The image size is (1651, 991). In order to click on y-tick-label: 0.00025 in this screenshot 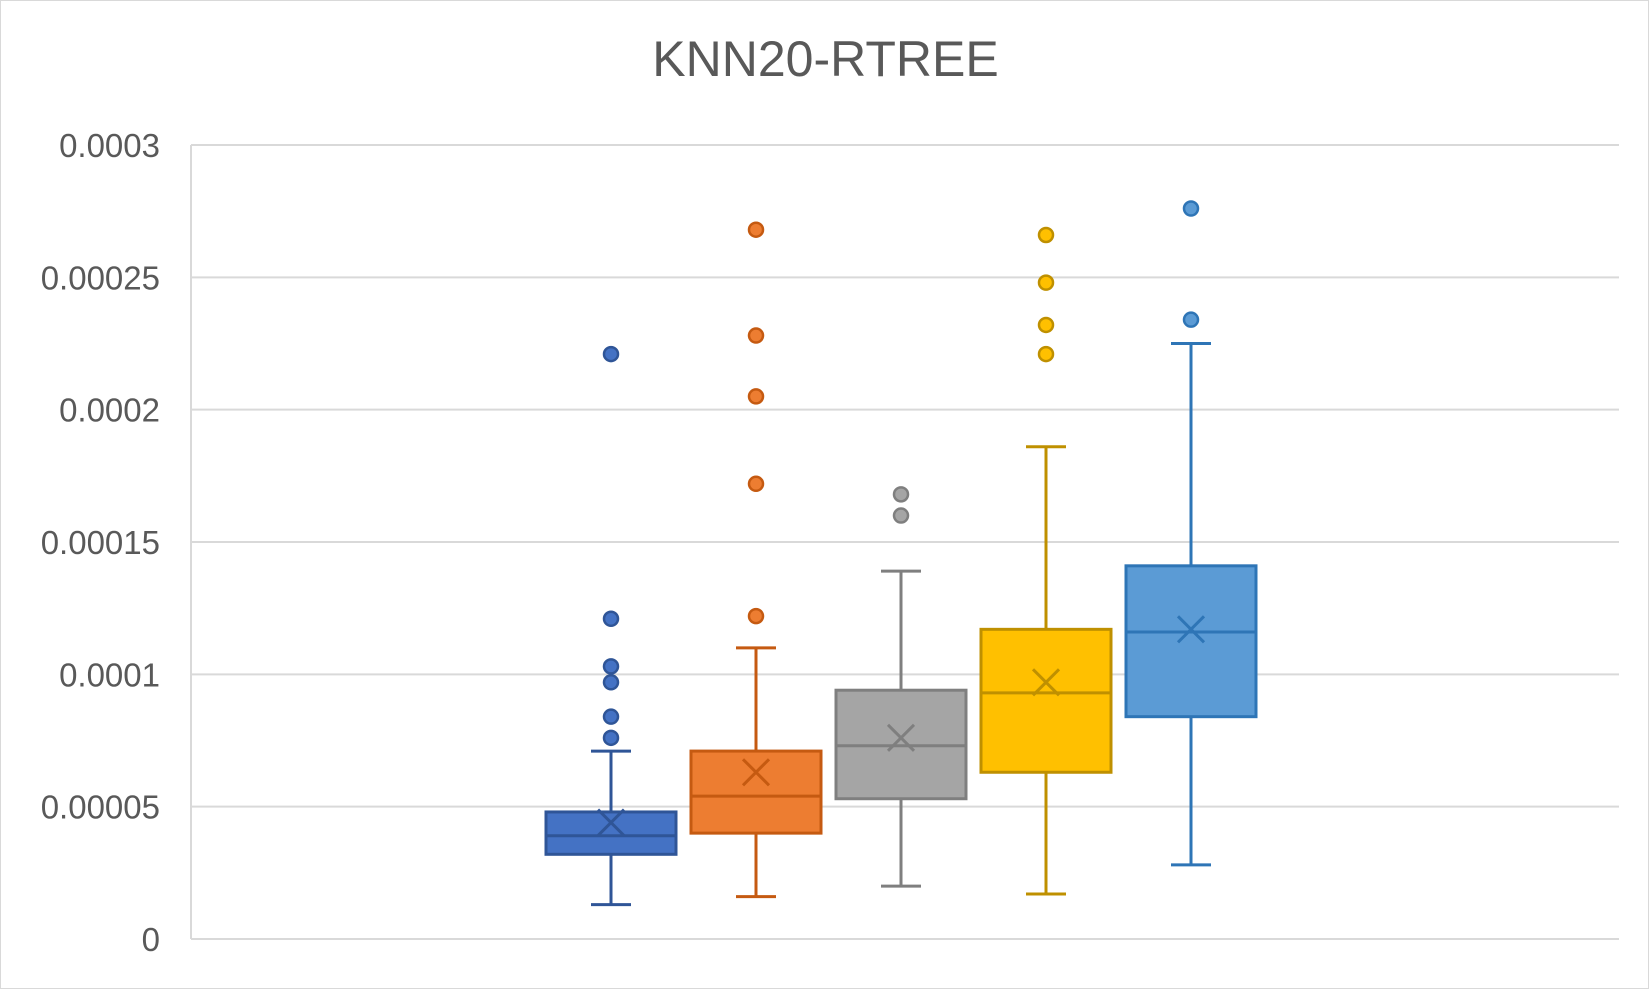, I will do `click(100, 277)`.